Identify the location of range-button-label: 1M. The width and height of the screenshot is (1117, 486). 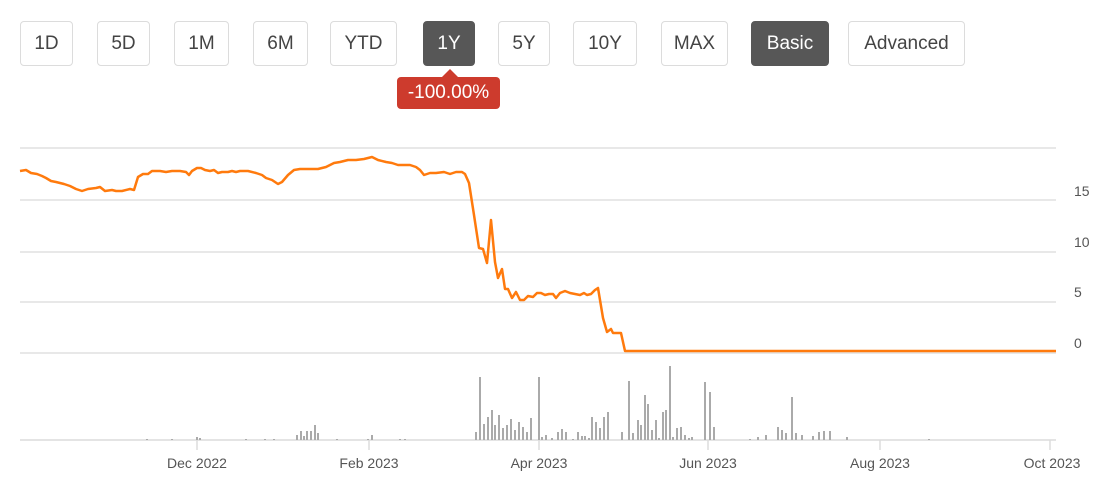
(201, 43).